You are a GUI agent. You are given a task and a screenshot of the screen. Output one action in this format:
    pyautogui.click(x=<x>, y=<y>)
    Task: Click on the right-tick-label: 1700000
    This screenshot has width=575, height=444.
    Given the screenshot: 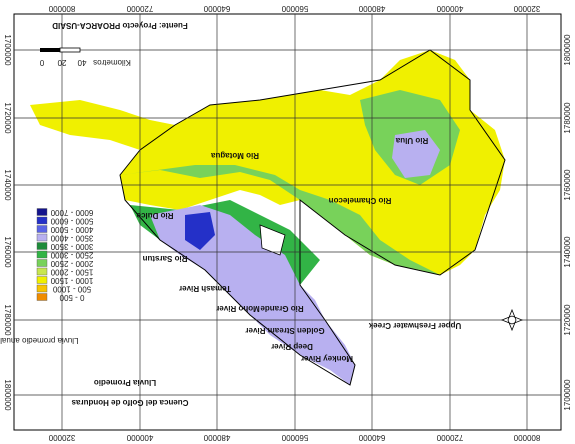 What is the action you would take?
    pyautogui.click(x=567, y=395)
    